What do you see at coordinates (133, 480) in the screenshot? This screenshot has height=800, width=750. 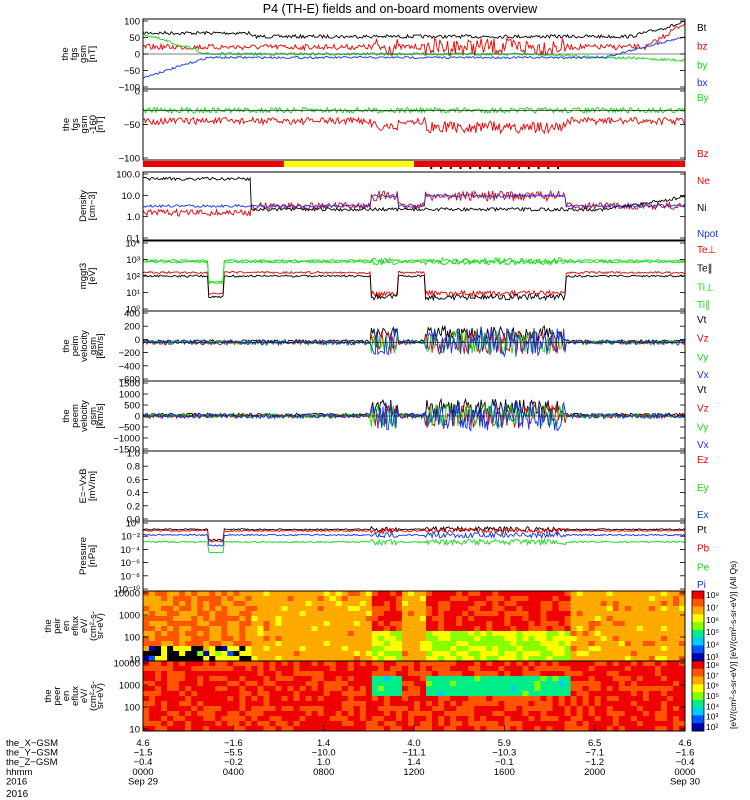 I see `y-tick-label: 0.6` at bounding box center [133, 480].